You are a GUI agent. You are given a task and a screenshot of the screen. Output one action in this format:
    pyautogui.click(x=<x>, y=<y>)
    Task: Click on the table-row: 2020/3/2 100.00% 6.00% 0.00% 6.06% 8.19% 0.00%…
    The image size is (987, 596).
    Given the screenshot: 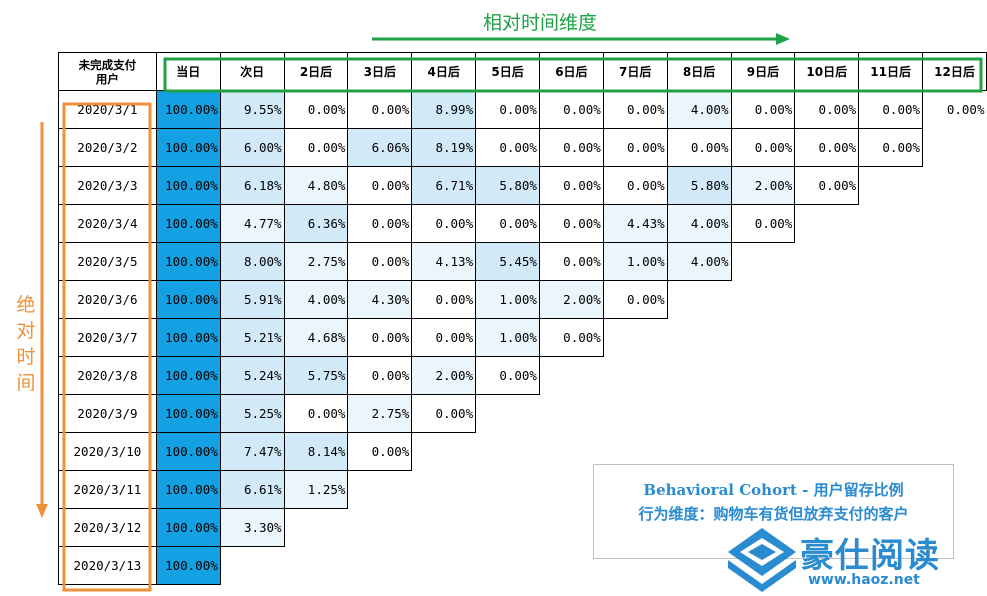 What is the action you would take?
    pyautogui.click(x=522, y=147)
    